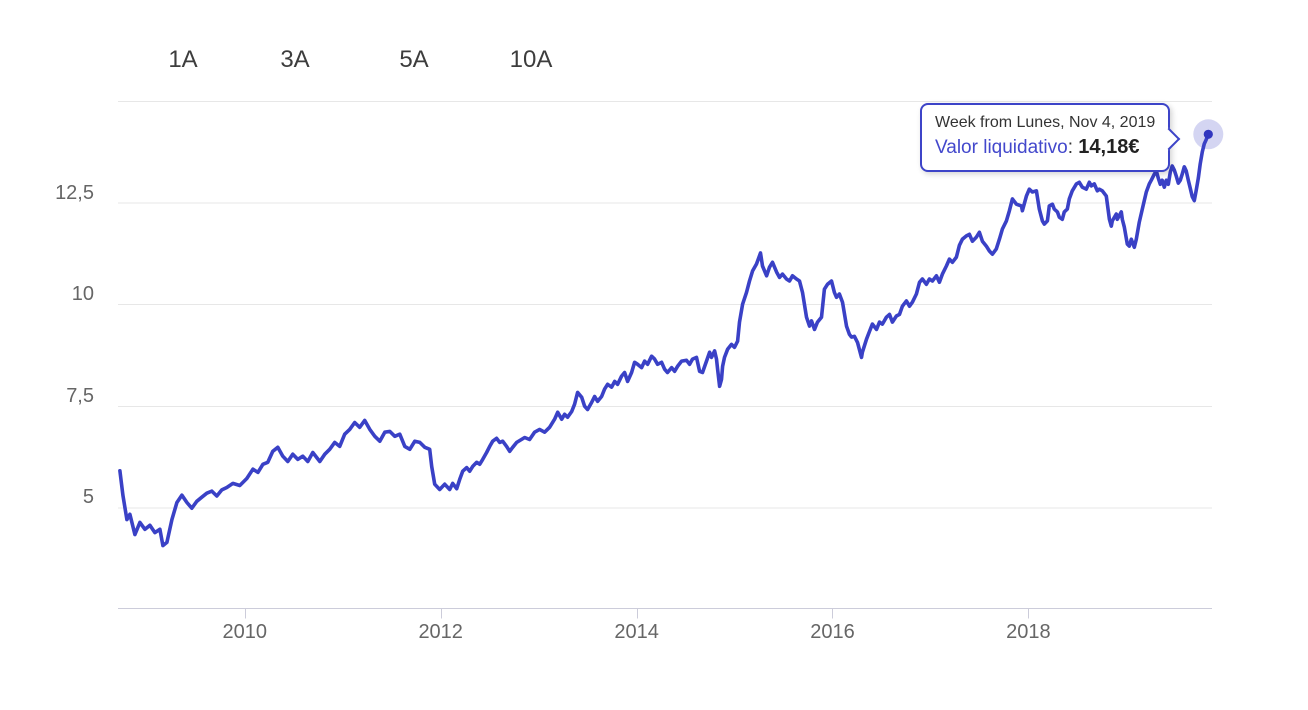 The image size is (1308, 710). I want to click on range-button-5a: 5A, so click(414, 59).